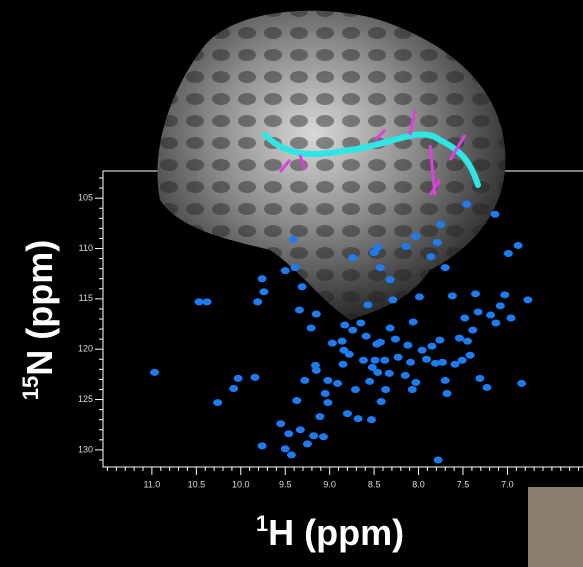 The image size is (583, 567). I want to click on x-tick-label: 10.5, so click(197, 484).